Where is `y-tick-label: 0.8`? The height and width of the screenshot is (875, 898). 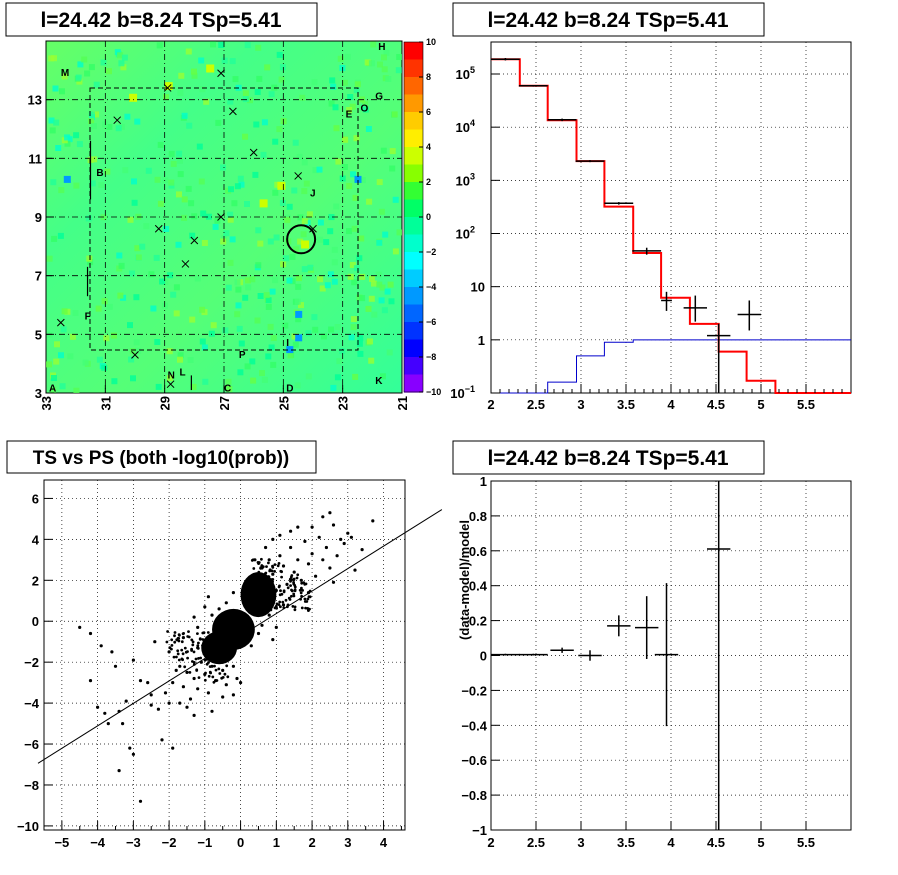
y-tick-label: 0.8 is located at coordinates (478, 516).